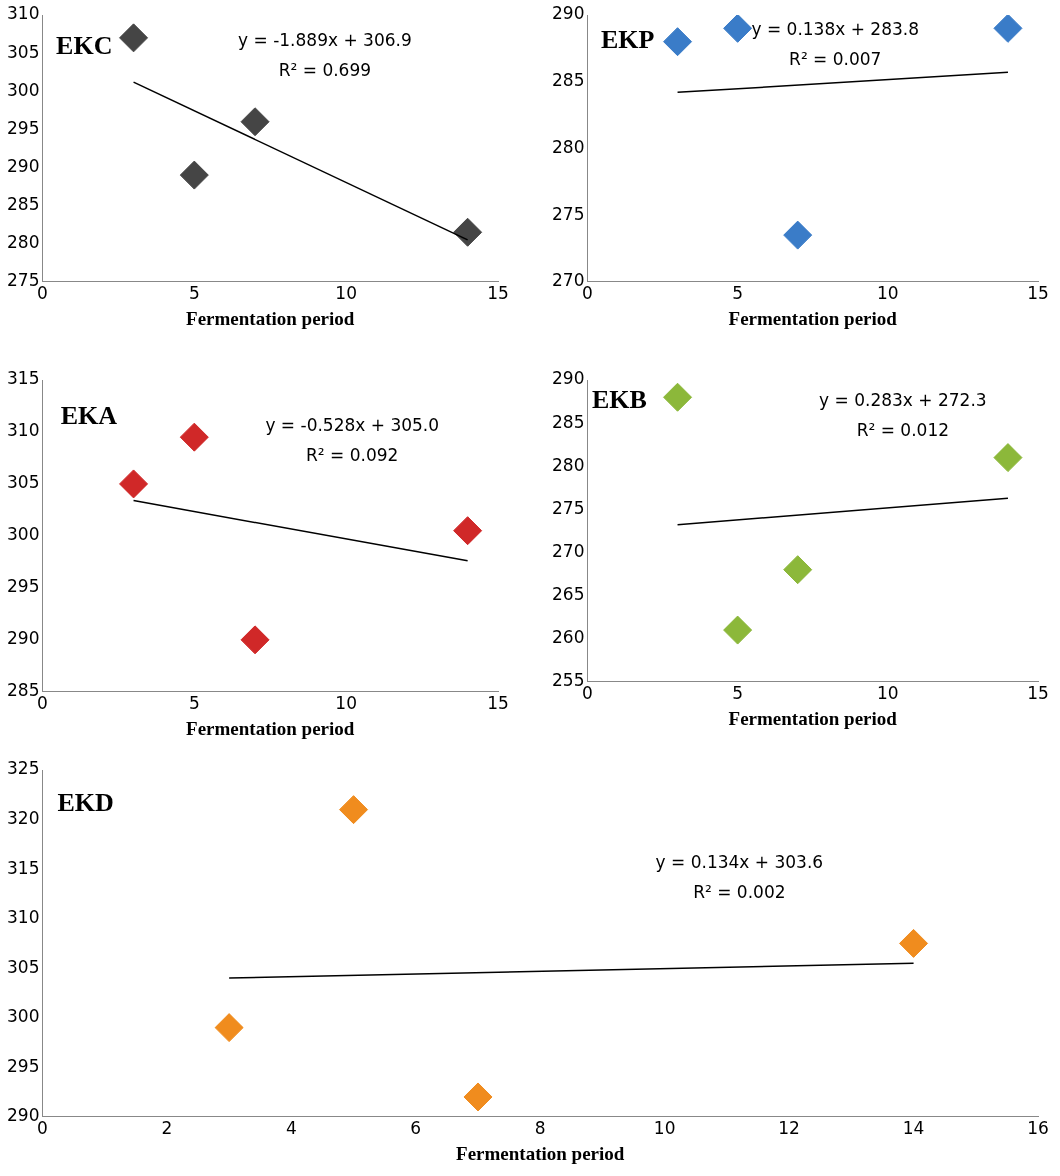  What do you see at coordinates (291, 1128) in the screenshot?
I see `x-tick-label: 4` at bounding box center [291, 1128].